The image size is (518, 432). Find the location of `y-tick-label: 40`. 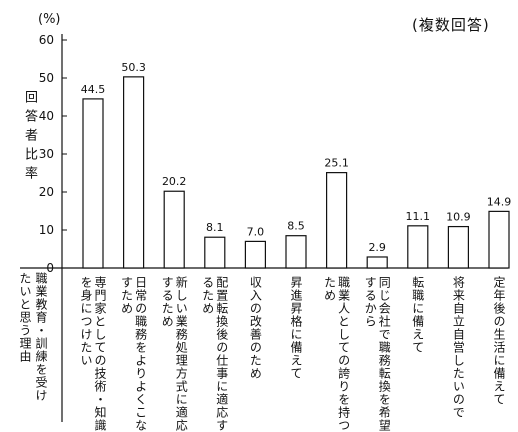

y-tick-label: 40 is located at coordinates (46, 116).